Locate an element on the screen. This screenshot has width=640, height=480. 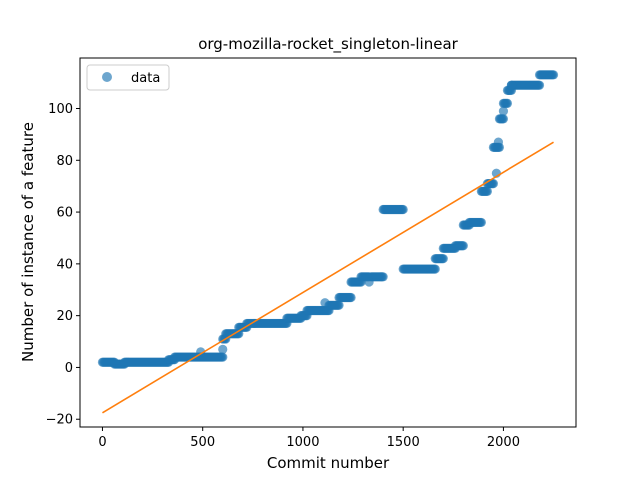
chart-title: org-mozilla-rocket_singleton-linear is located at coordinates (328, 44).